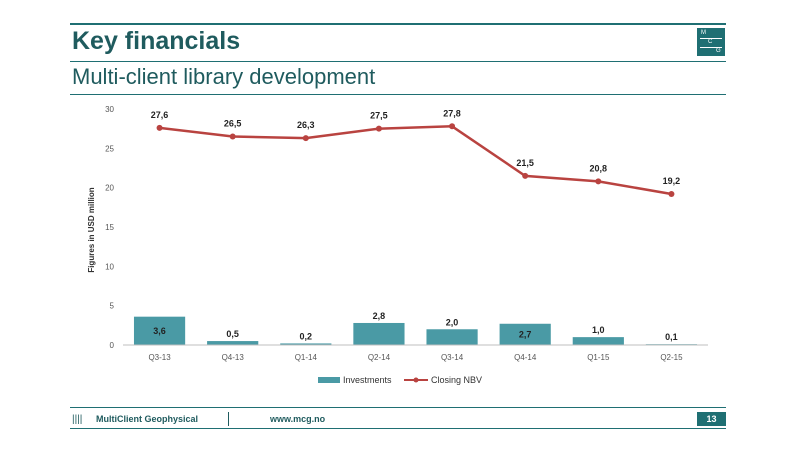 The height and width of the screenshot is (450, 800). Describe the element at coordinates (306, 357) in the screenshot. I see `x-tick-label: Q1-14` at that location.